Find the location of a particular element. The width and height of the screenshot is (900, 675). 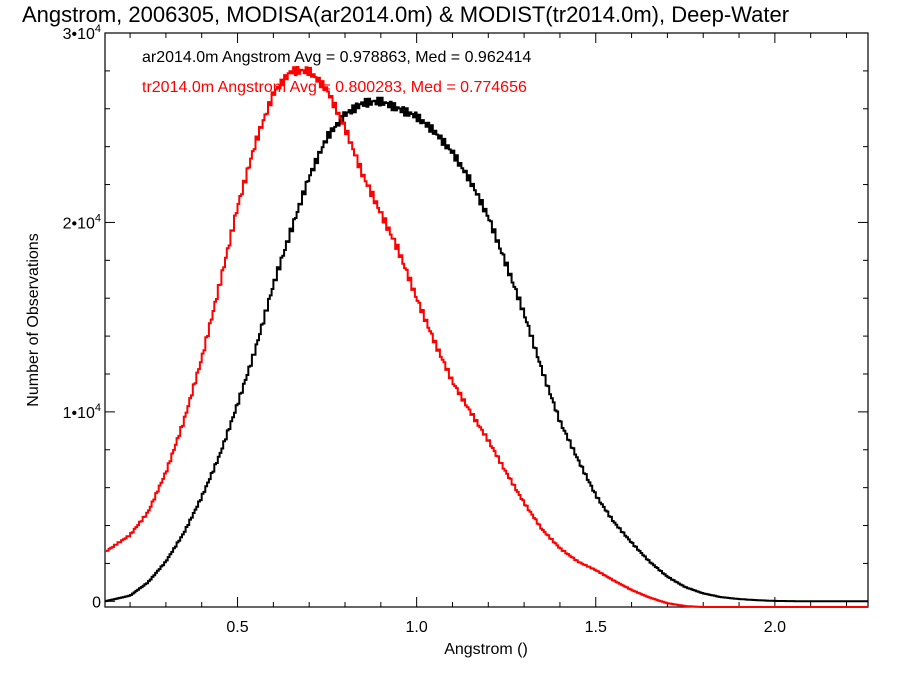

y-tick-label: 1•104 is located at coordinates (82, 412).